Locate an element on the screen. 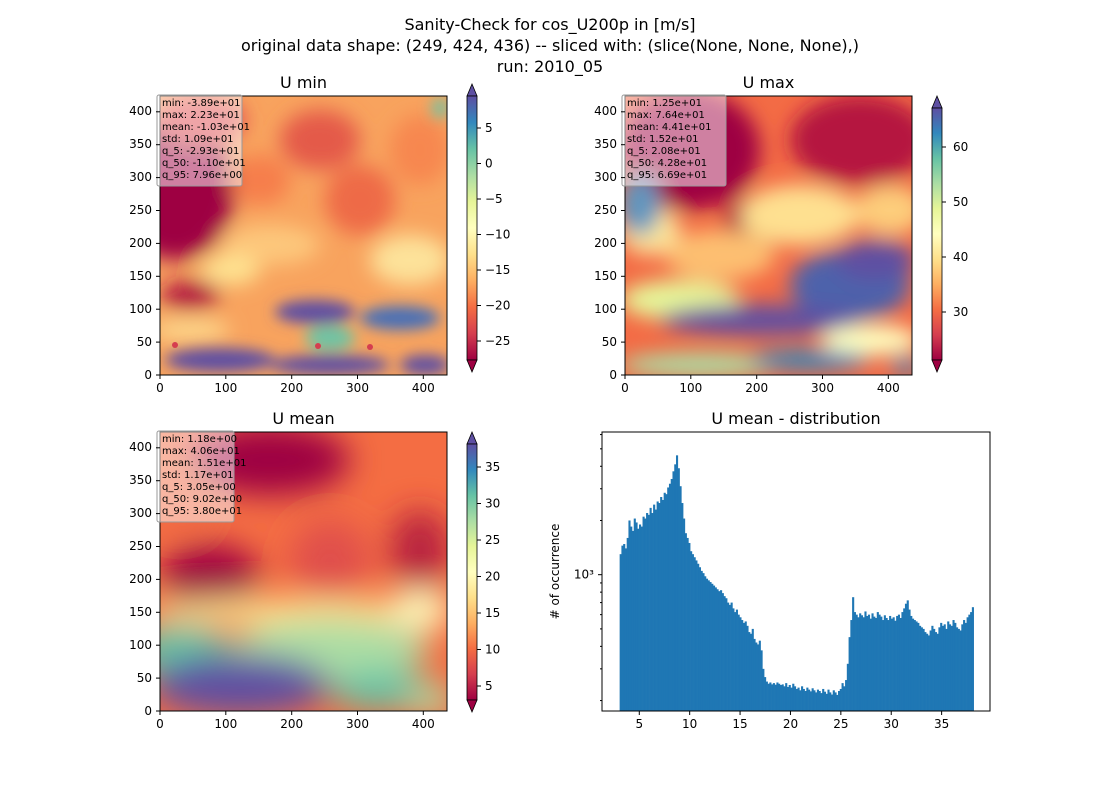 This screenshot has width=1100, height=800. u-mean-stat: min: 1.18e+00 is located at coordinates (199, 439).